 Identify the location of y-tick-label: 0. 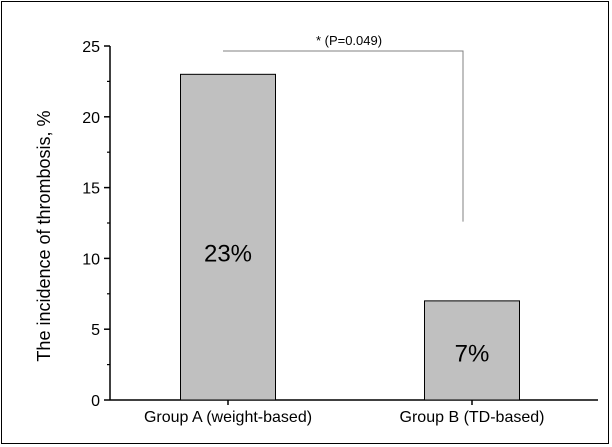
(95, 401).